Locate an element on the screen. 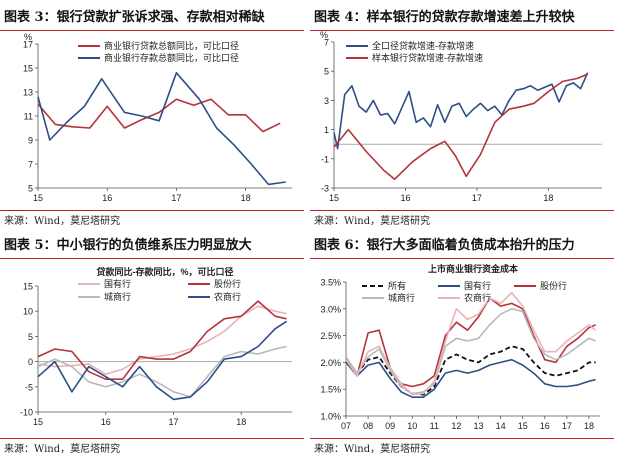 This screenshot has height=456, width=620. y-tick-label: 13 is located at coordinates (28, 93).